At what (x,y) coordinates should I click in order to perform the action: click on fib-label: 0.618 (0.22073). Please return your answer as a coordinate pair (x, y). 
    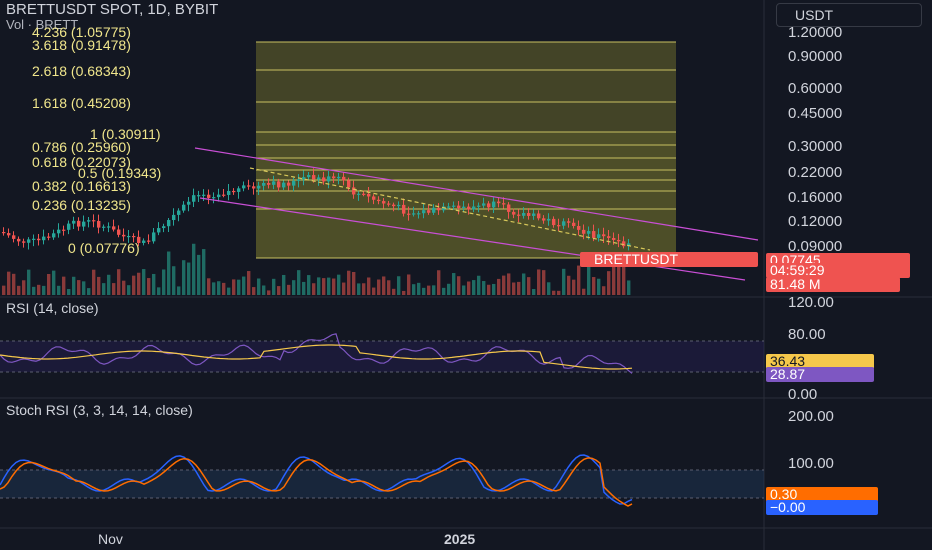
    Looking at the image, I should click on (81, 162).